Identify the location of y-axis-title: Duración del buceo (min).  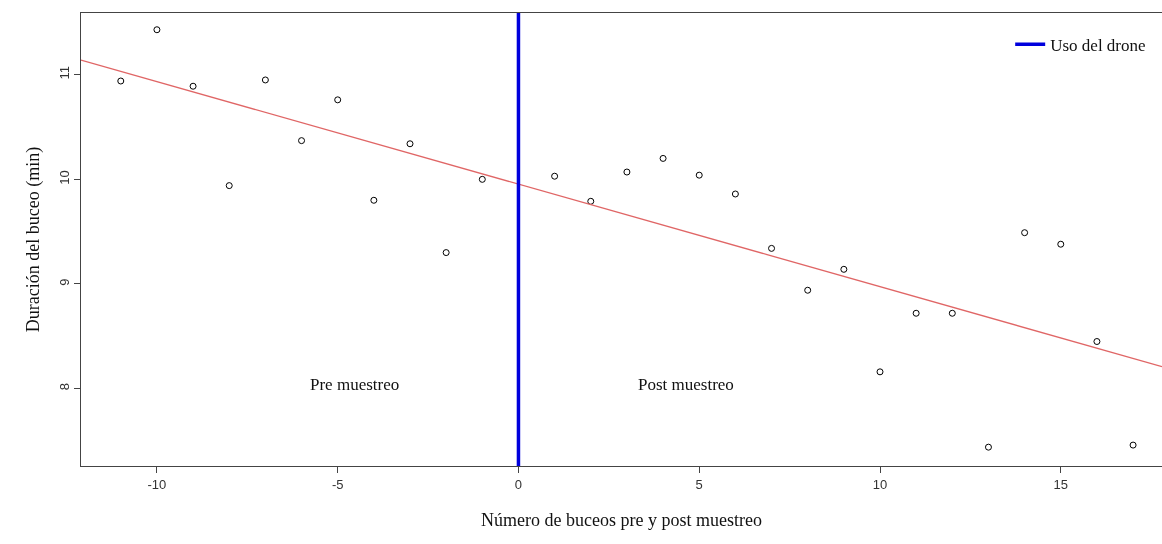
(33, 239).